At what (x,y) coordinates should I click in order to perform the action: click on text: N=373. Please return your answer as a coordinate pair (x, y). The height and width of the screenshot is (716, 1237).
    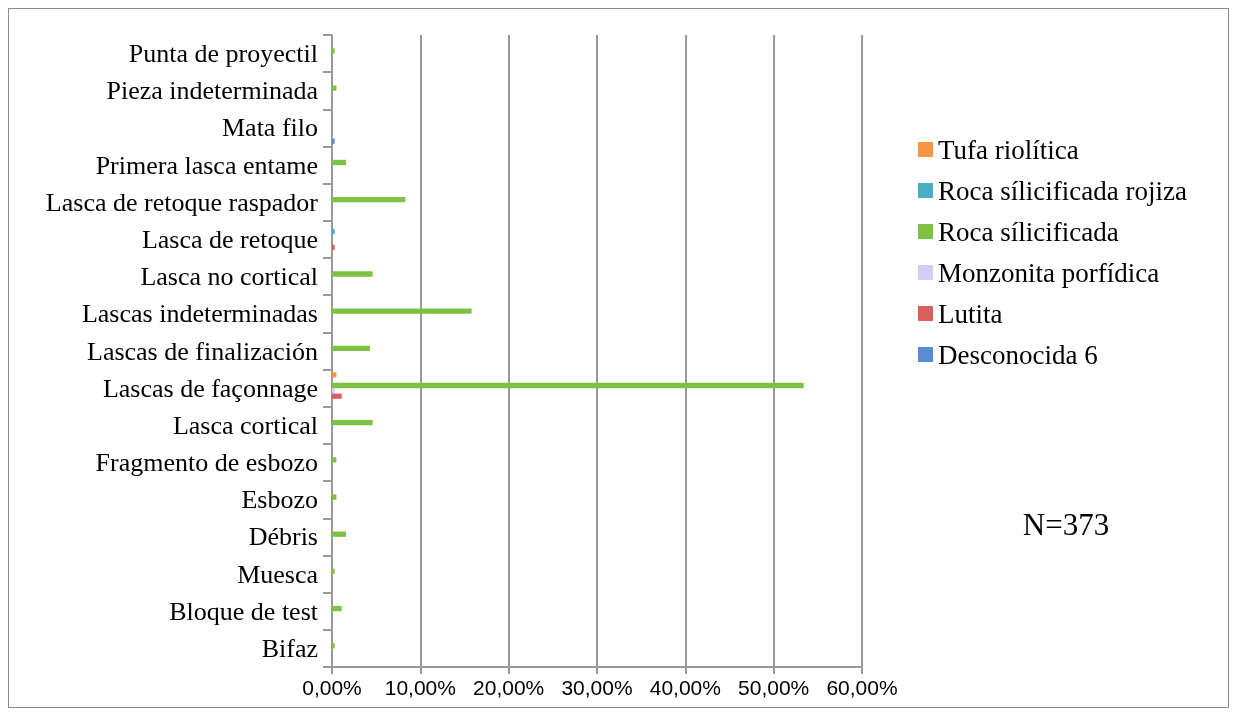
    Looking at the image, I should click on (1066, 524).